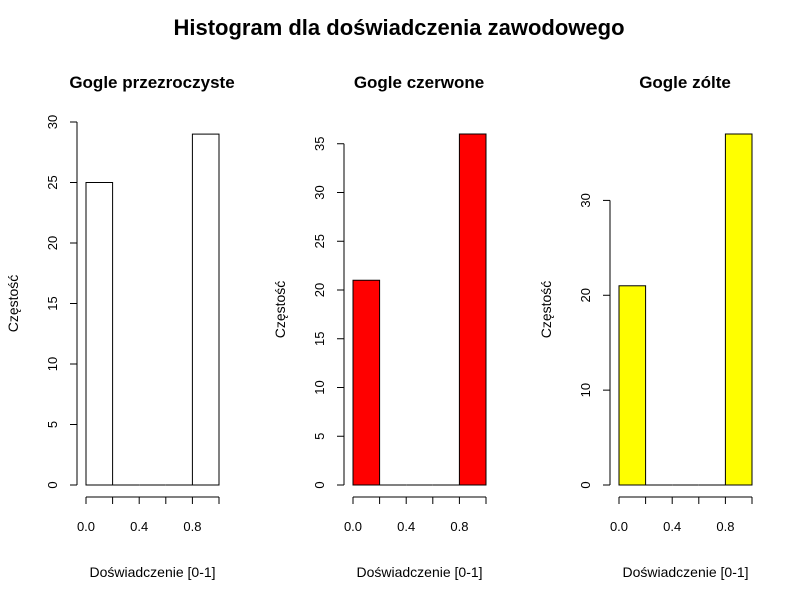 This screenshot has width=800, height=605. I want to click on panel-title: Gogle czerwone, so click(419, 82).